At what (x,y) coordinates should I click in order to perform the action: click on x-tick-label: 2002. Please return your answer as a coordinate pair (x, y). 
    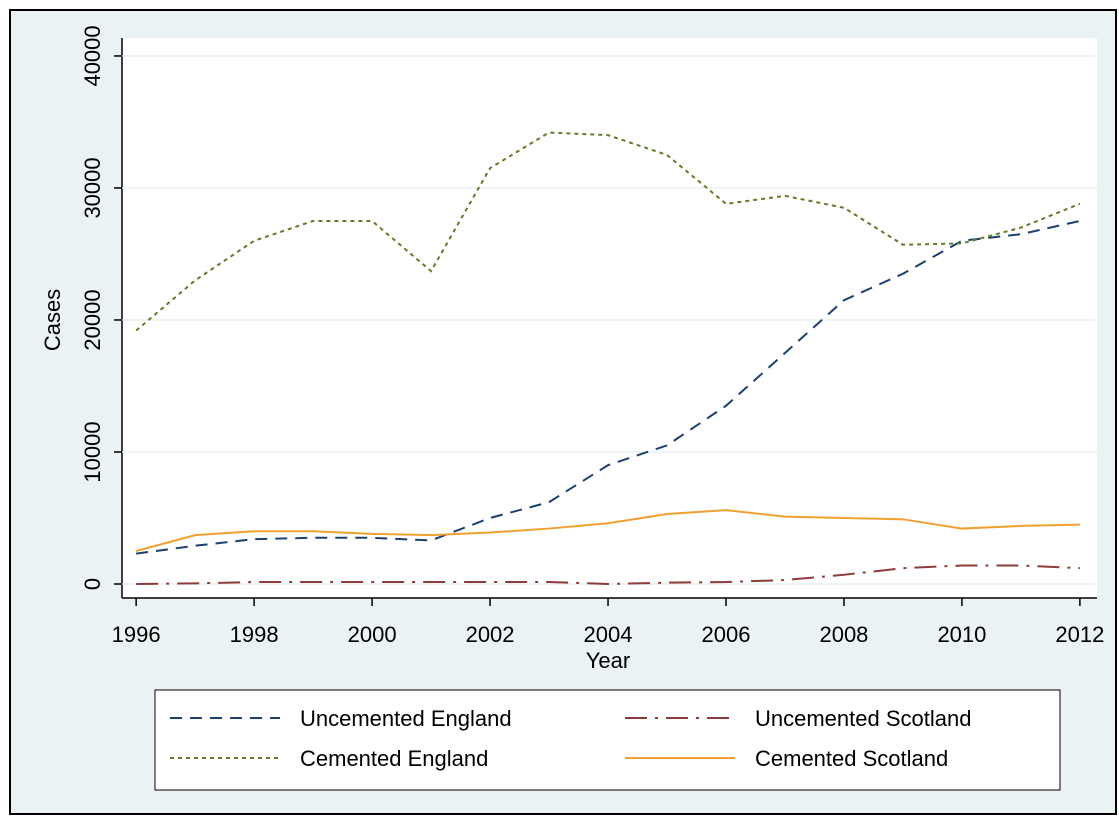
    Looking at the image, I should click on (490, 634).